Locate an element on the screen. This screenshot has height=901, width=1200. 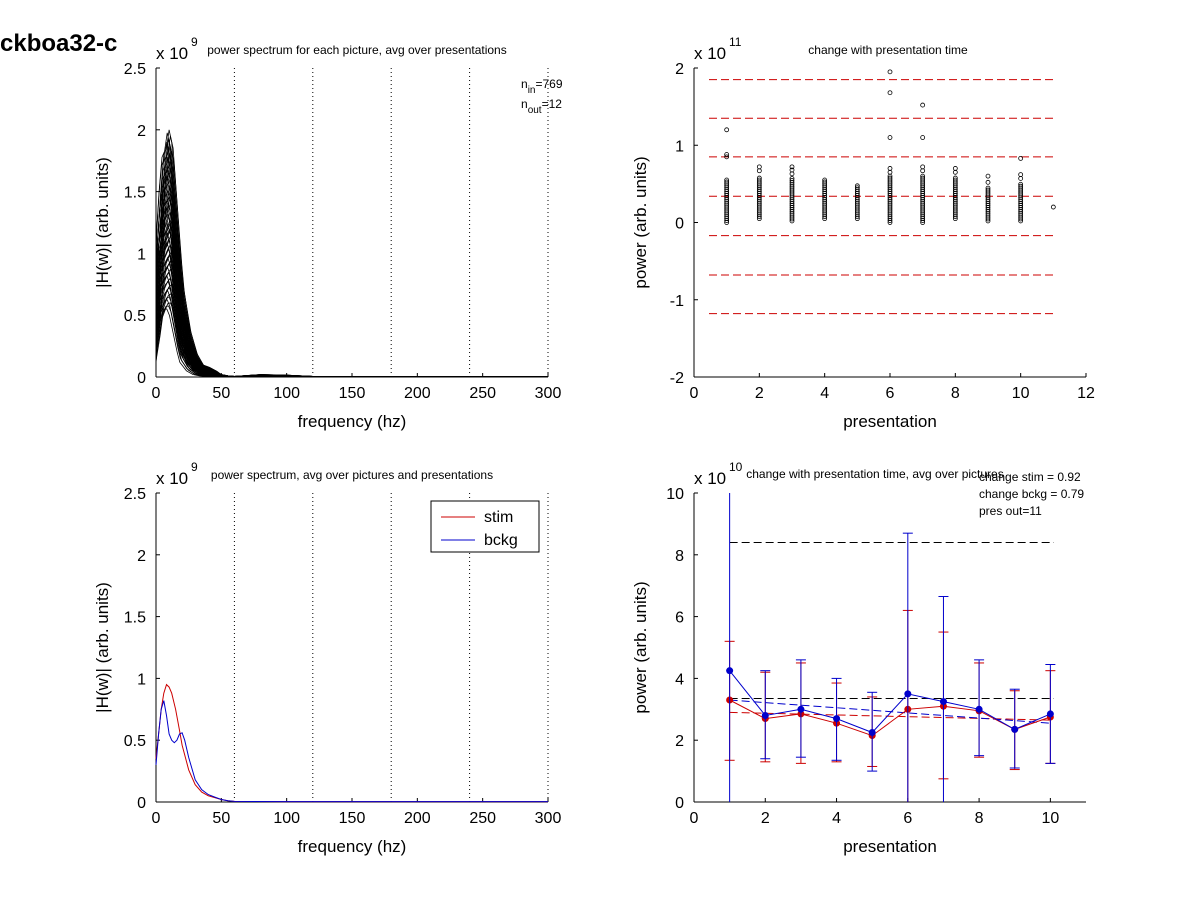
y-tick-label: 4 is located at coordinates (679, 679).